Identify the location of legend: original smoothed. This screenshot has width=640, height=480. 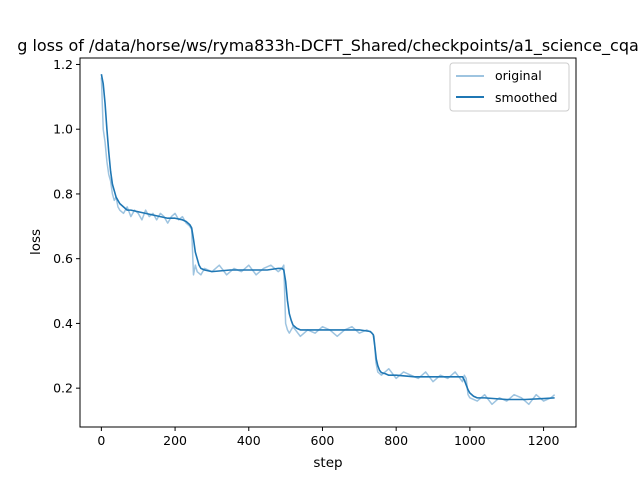
(509, 87).